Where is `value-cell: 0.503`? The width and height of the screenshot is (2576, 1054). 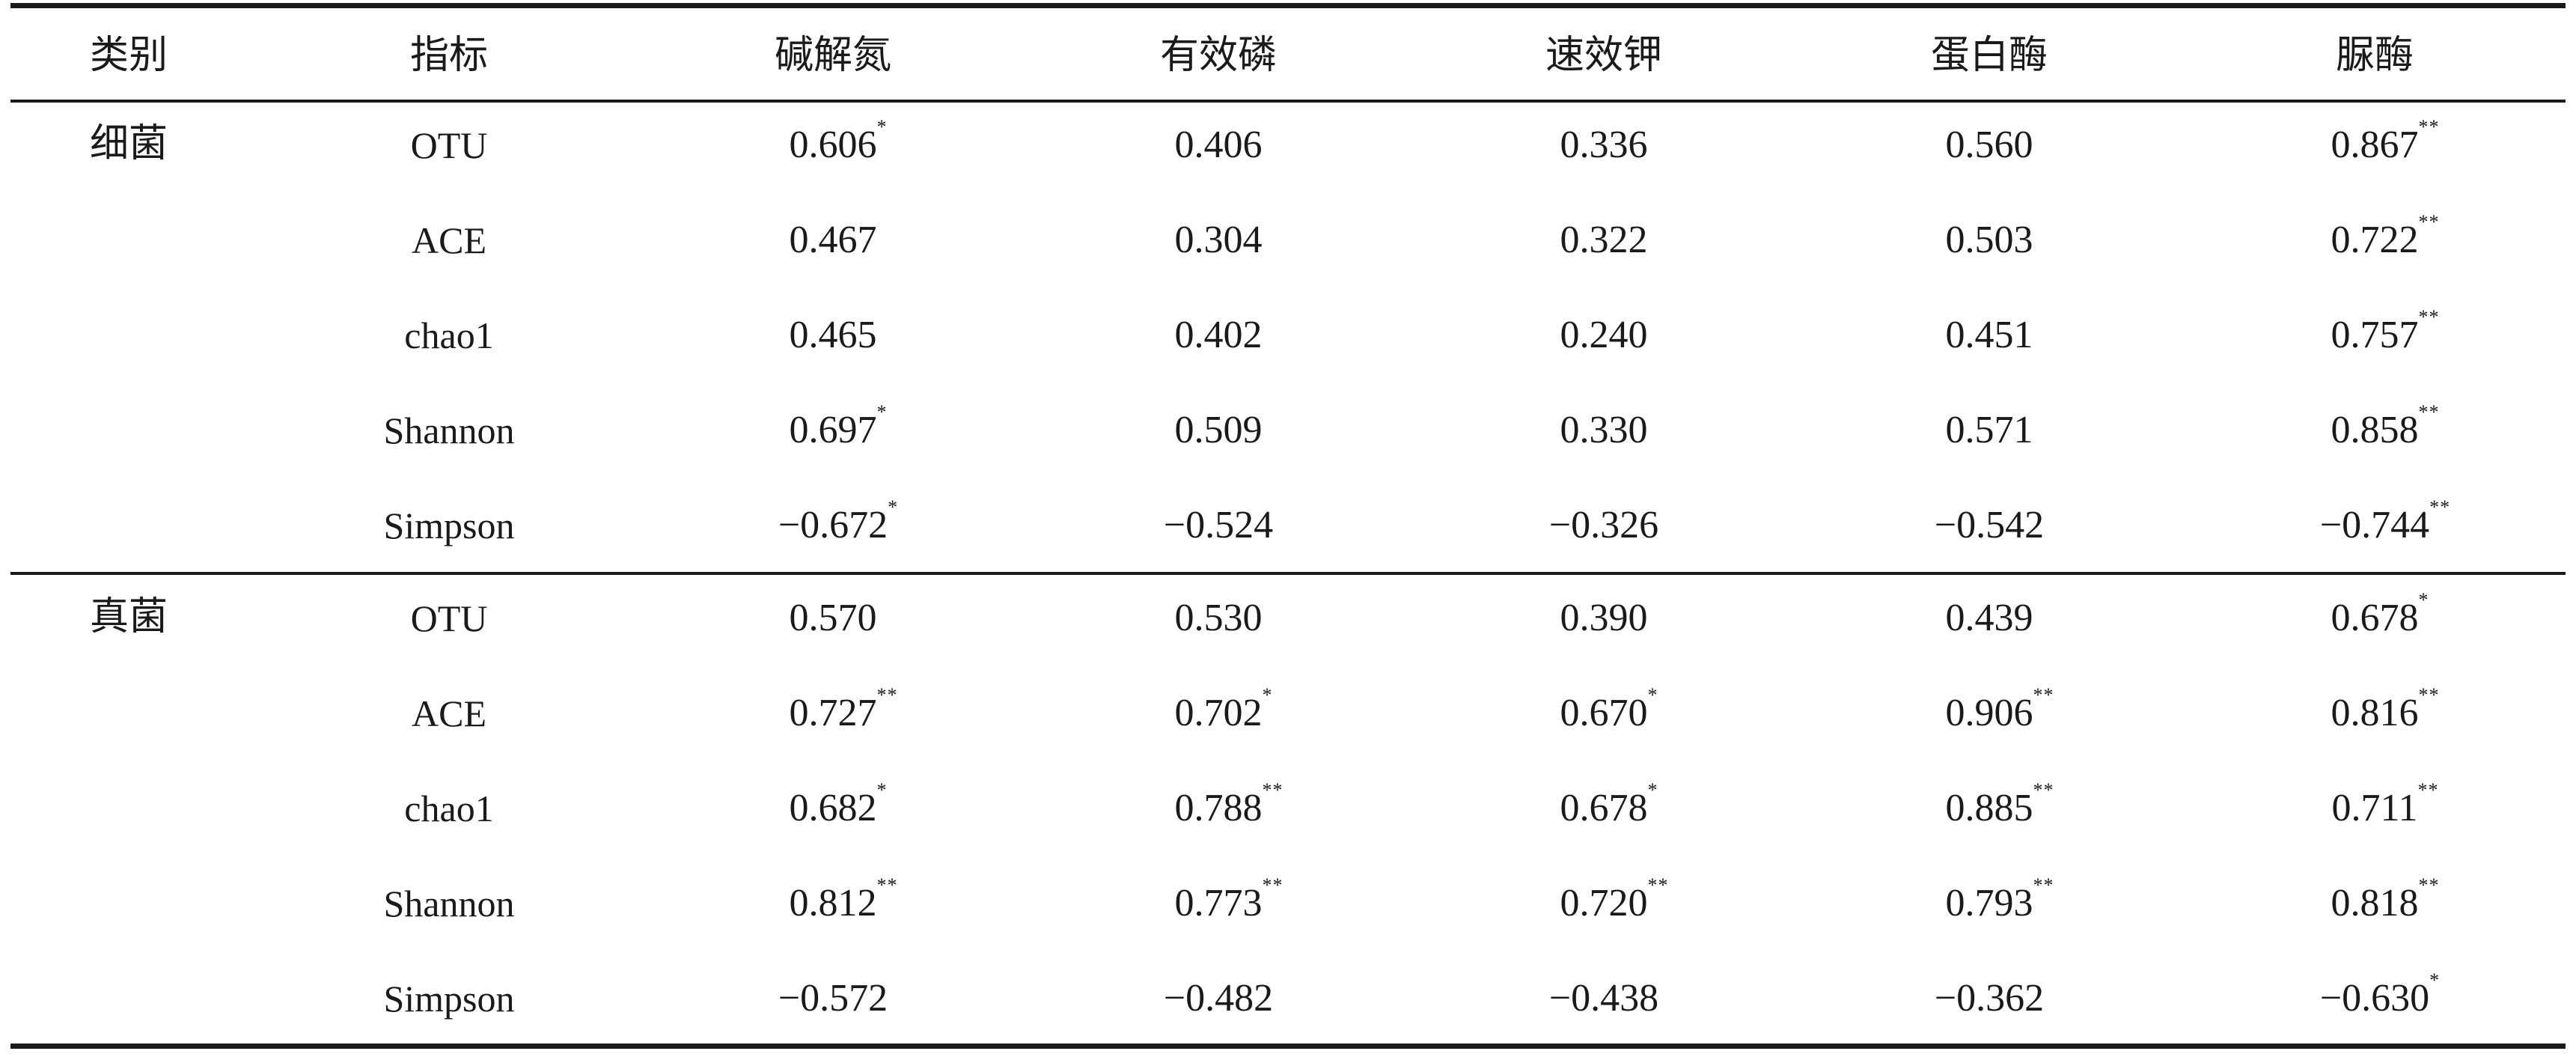 value-cell: 0.503 is located at coordinates (1989, 240).